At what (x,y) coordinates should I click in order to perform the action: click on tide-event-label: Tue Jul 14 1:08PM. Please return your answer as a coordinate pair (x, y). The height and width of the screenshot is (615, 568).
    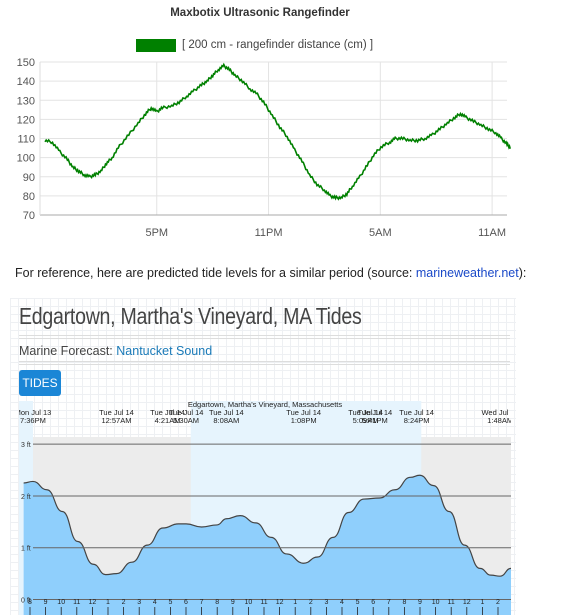
    Looking at the image, I should click on (303, 416).